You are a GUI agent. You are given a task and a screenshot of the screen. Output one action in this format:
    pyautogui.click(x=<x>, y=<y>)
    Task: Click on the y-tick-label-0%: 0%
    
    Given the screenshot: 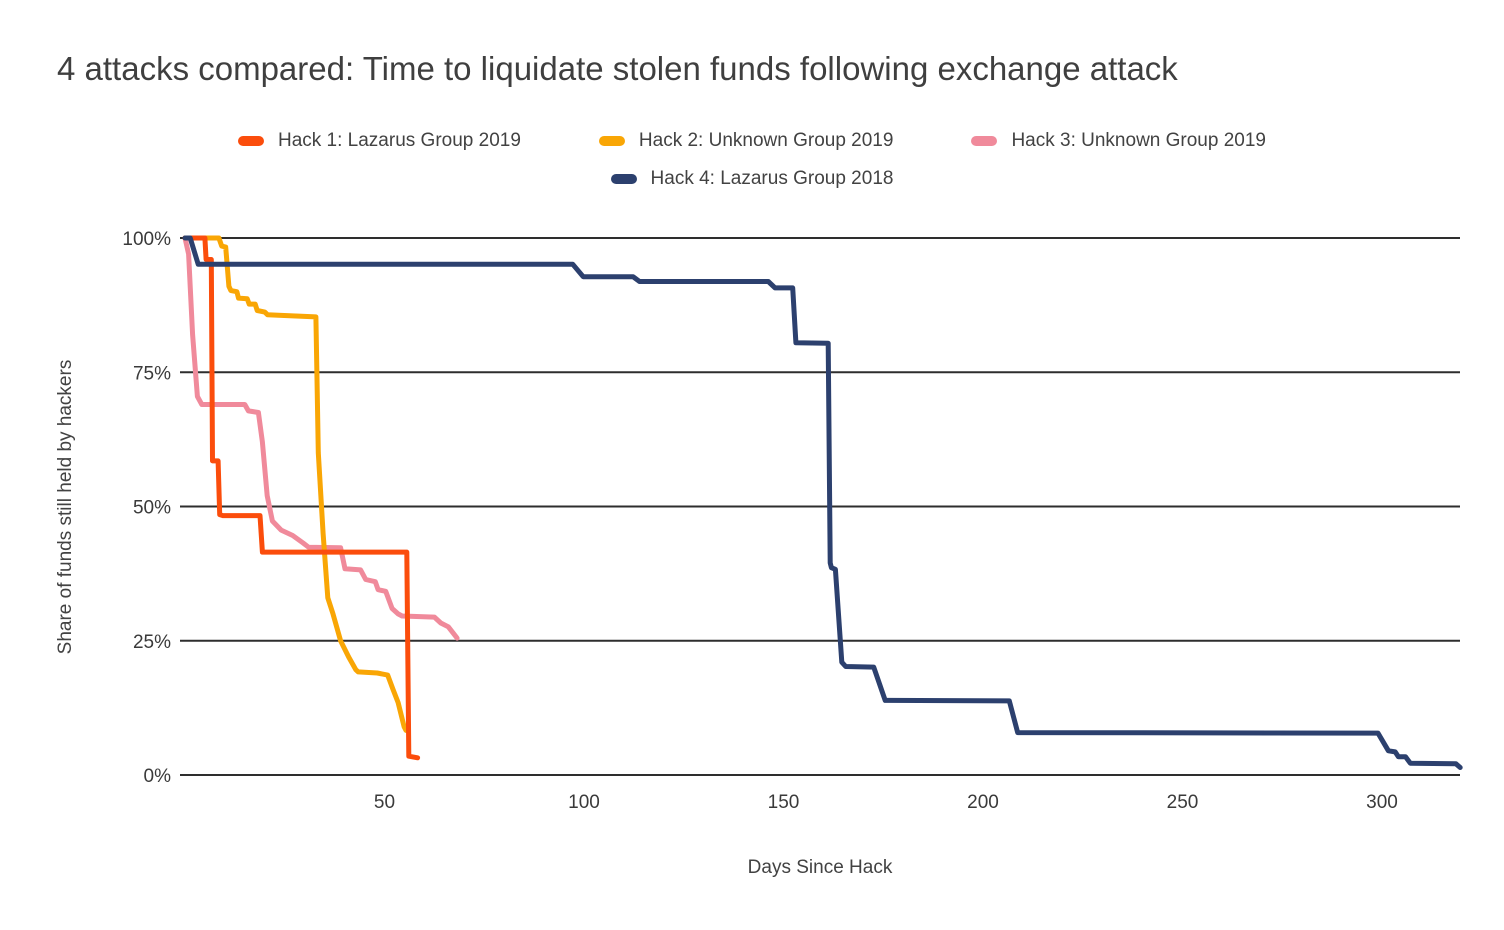 What is the action you would take?
    pyautogui.click(x=158, y=776)
    